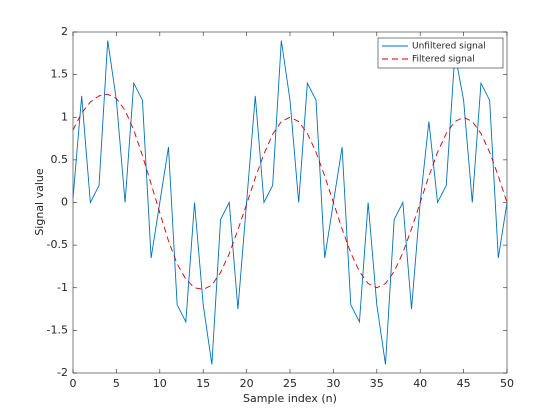 The height and width of the screenshot is (420, 560). I want to click on x-tick-label: 35, so click(377, 383).